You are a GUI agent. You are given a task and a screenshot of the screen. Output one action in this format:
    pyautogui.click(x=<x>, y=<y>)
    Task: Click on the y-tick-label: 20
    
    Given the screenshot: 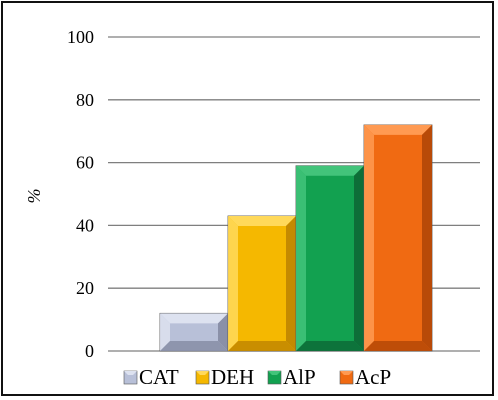 What is the action you would take?
    pyautogui.click(x=85, y=288)
    